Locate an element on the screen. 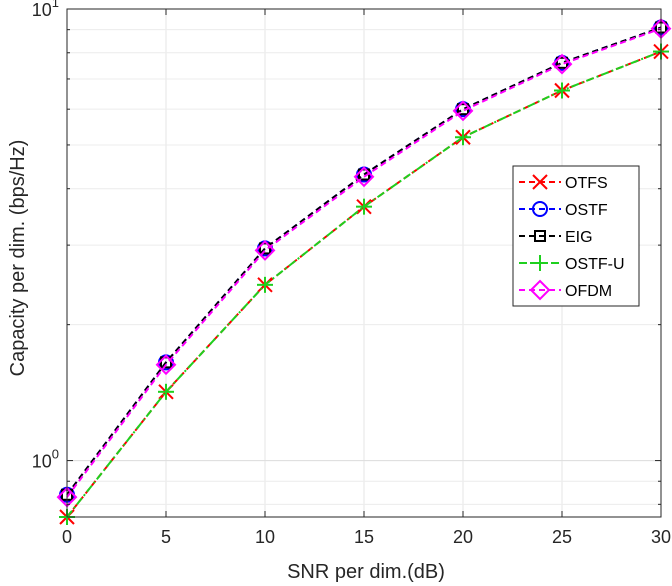  legend-entry: OFDM is located at coordinates (565, 290).